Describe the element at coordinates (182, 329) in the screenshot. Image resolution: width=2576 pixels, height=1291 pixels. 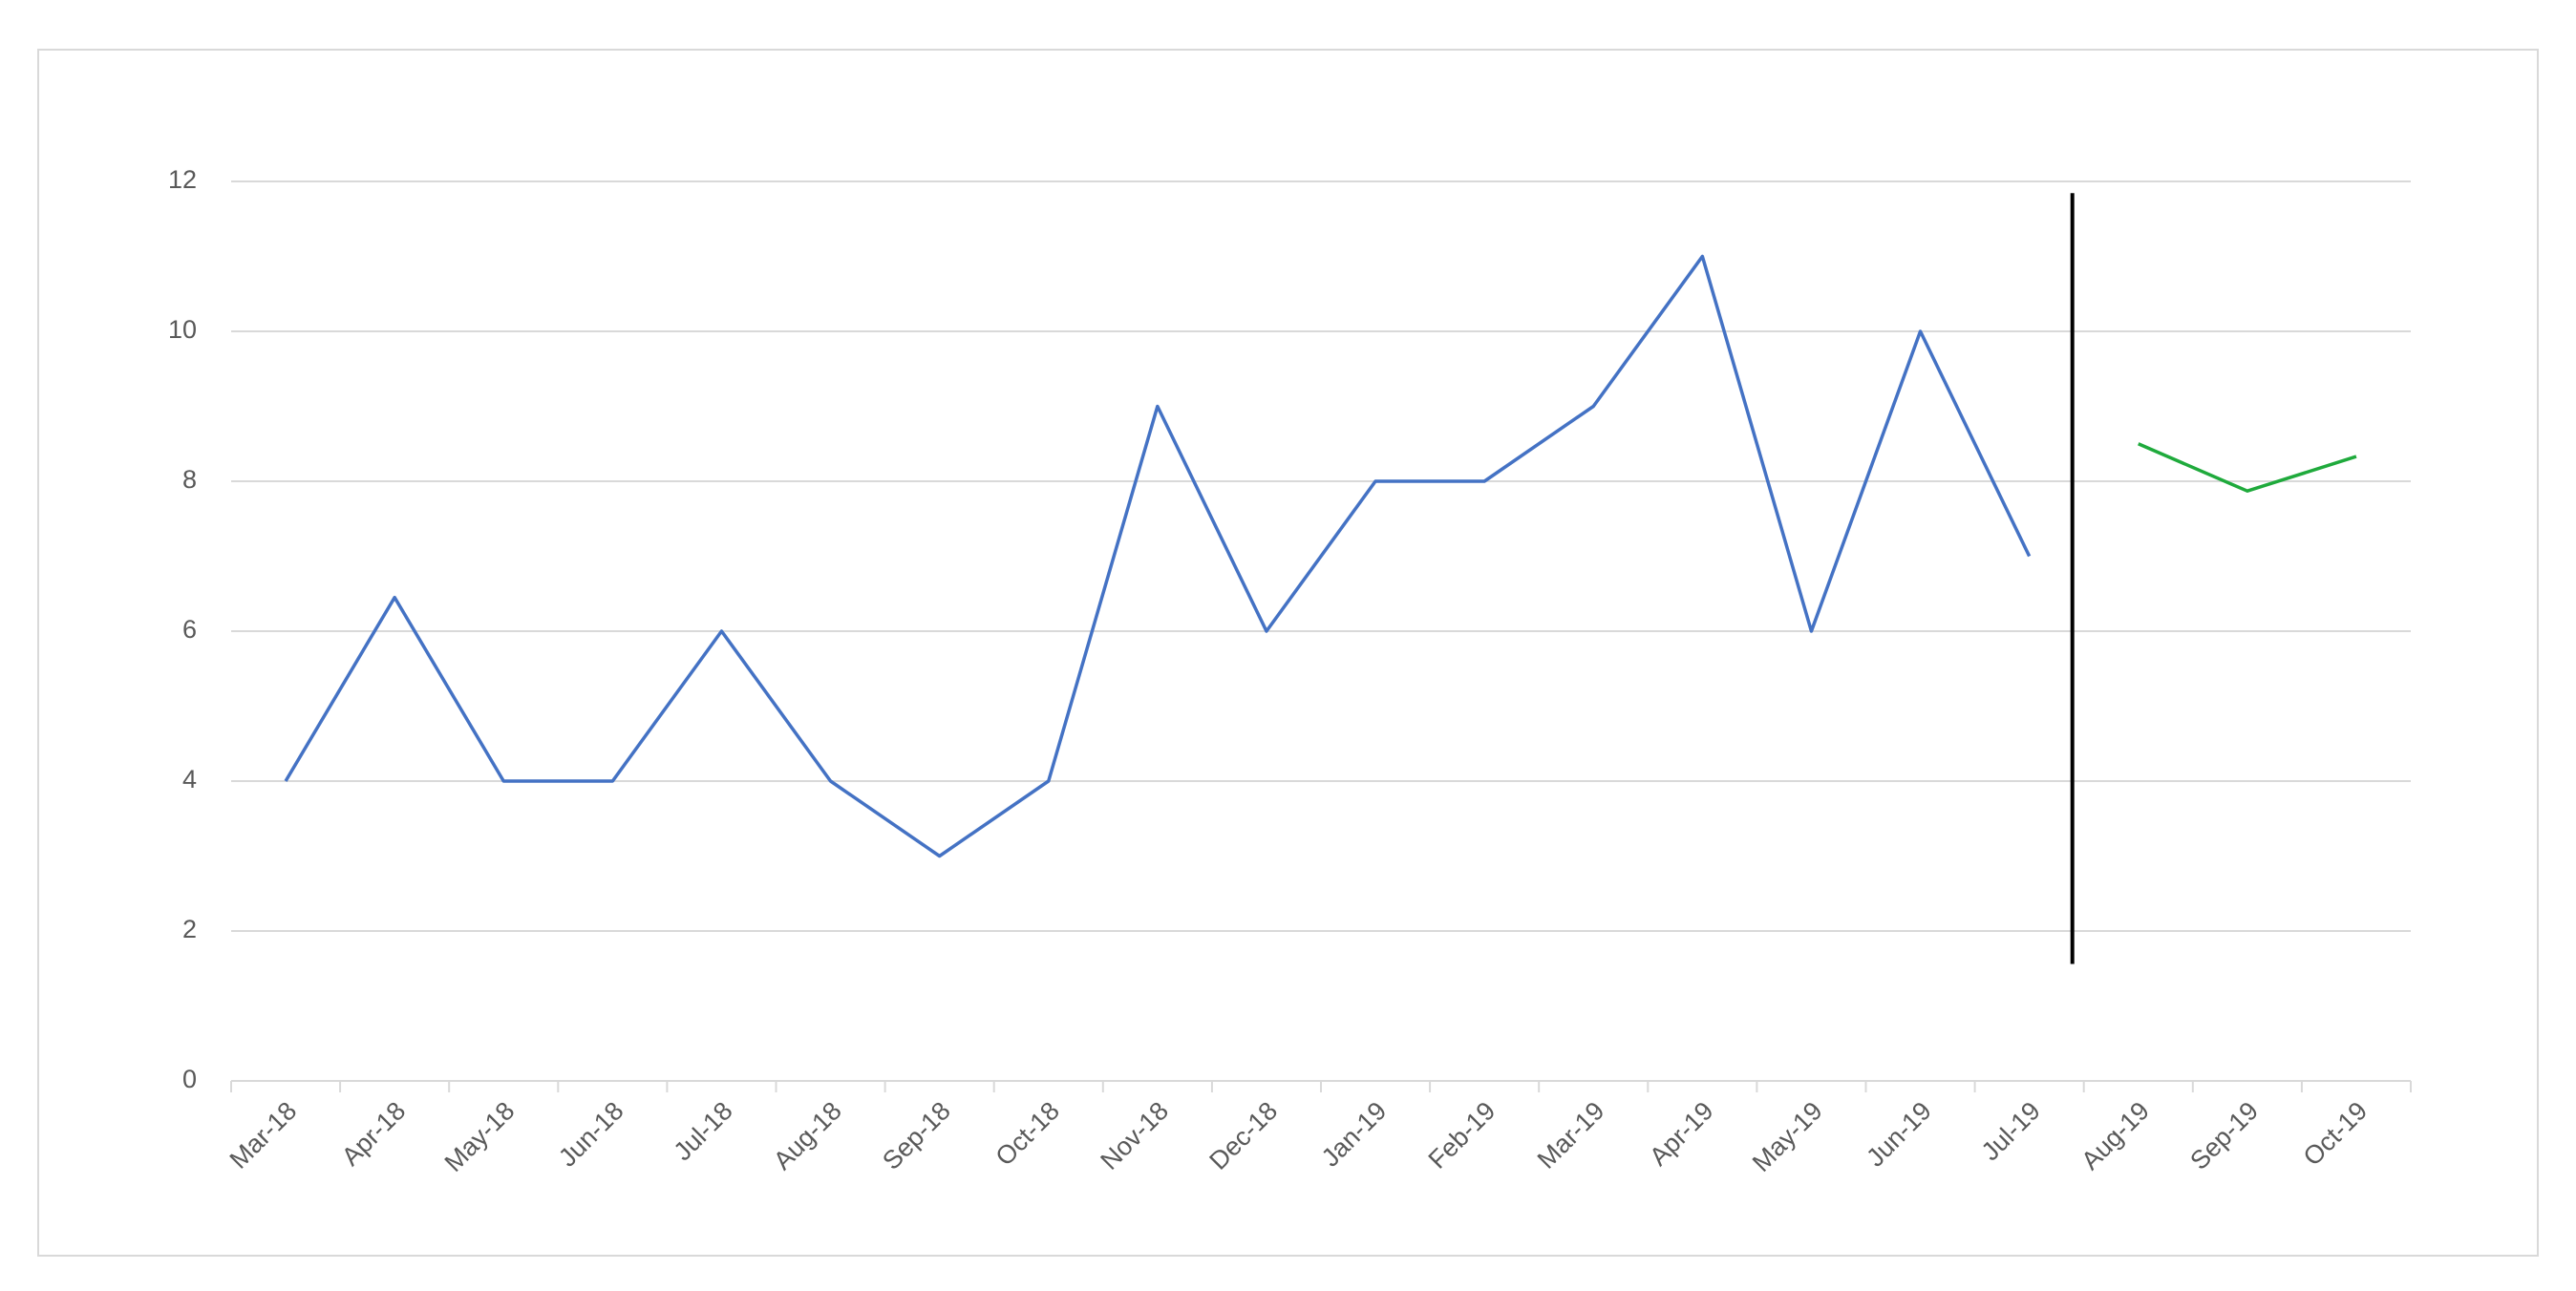
I see `y-tick-label: 10` at that location.